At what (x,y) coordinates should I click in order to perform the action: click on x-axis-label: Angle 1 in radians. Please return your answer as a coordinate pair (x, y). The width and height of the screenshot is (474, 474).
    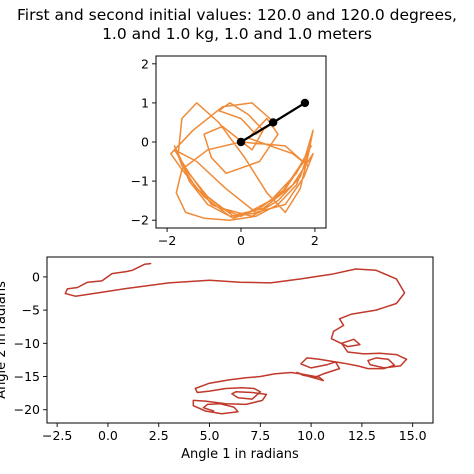
    Looking at the image, I should click on (240, 454).